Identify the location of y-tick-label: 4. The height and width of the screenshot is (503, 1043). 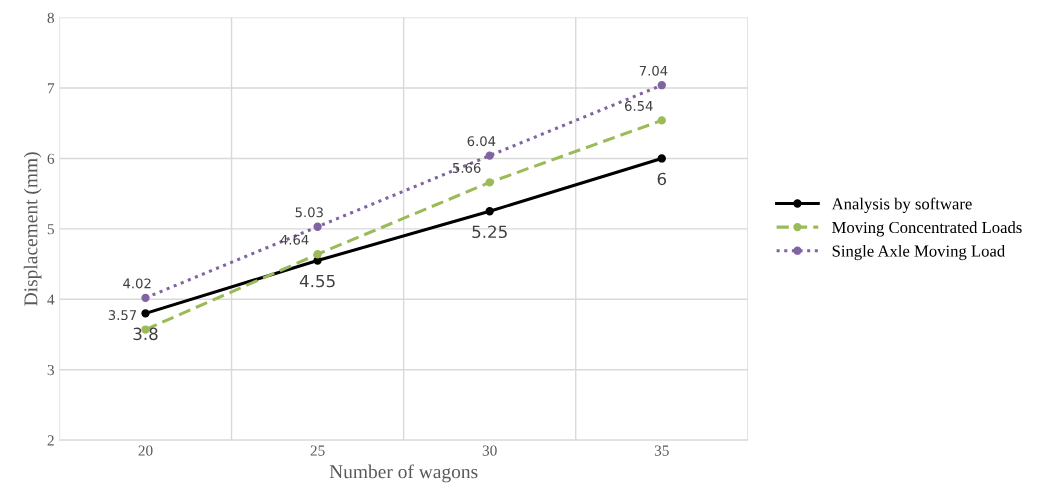
(51, 299).